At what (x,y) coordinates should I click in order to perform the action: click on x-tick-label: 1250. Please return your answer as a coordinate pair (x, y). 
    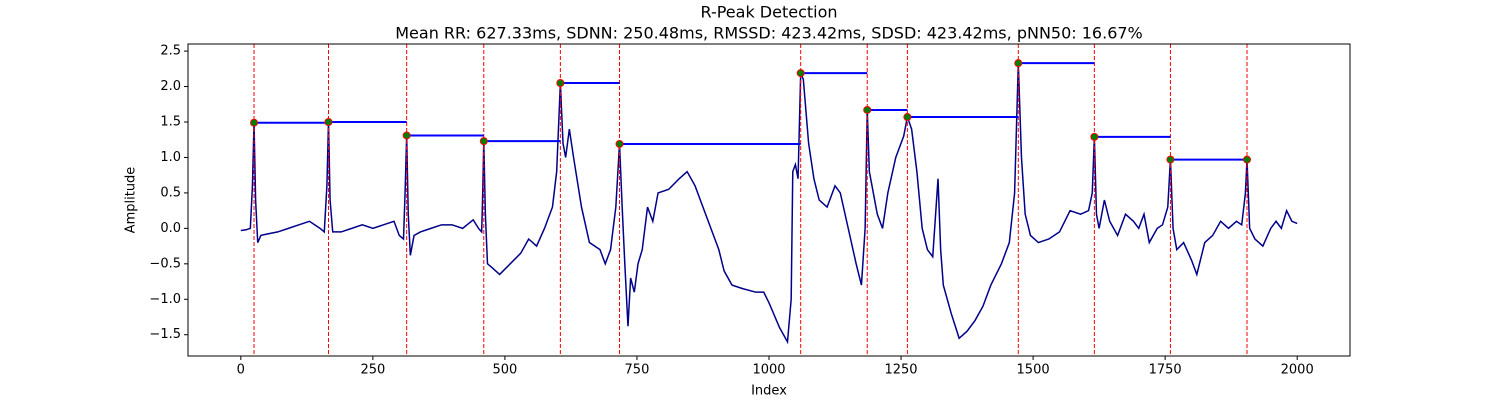
    Looking at the image, I should click on (900, 370).